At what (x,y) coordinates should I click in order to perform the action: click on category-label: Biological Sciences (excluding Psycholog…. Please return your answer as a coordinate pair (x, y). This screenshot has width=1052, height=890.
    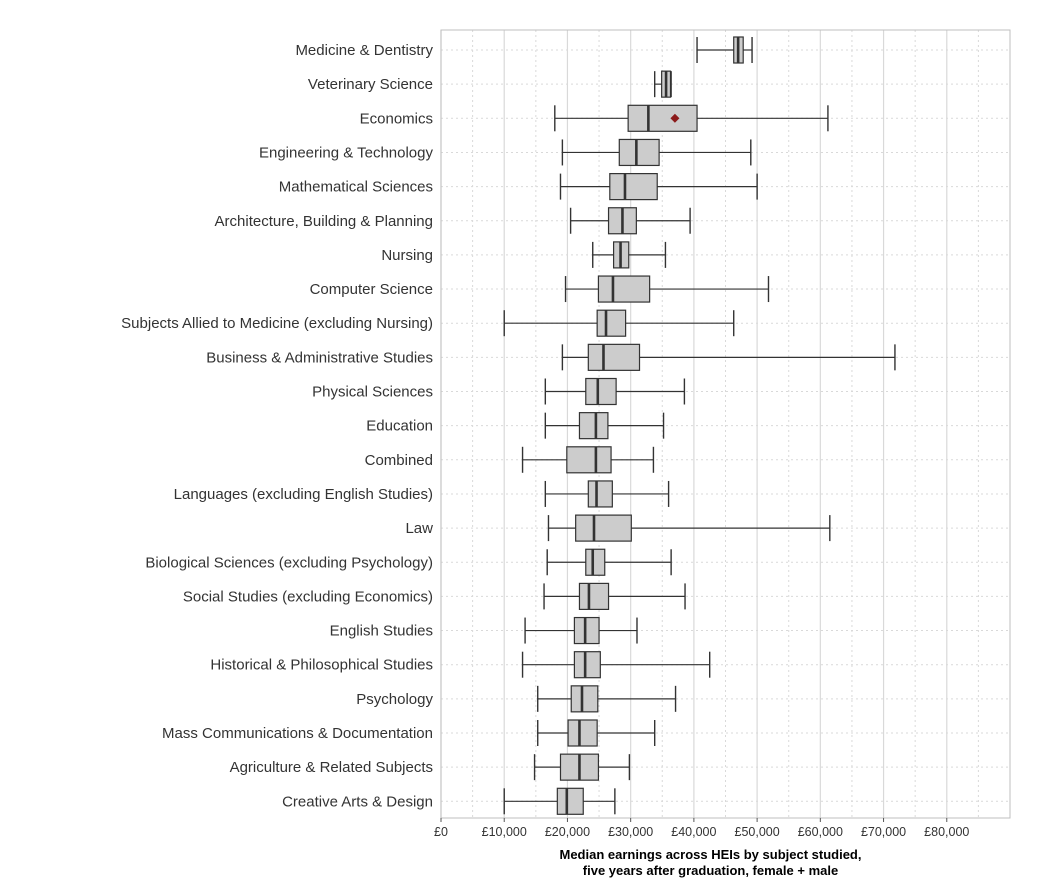
    Looking at the image, I should click on (289, 562).